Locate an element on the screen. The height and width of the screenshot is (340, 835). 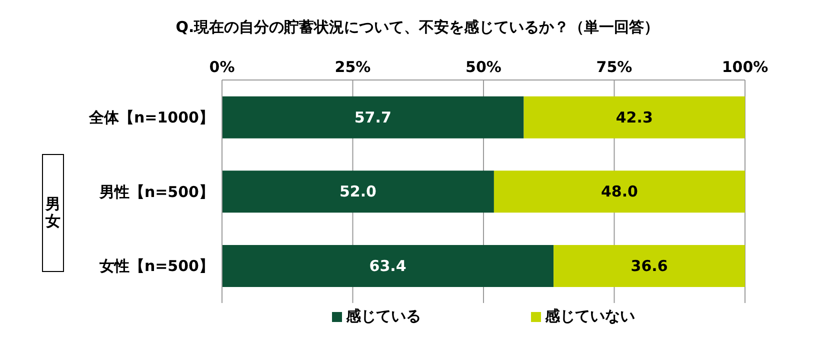
data-label: 42.3 is located at coordinates (634, 117).